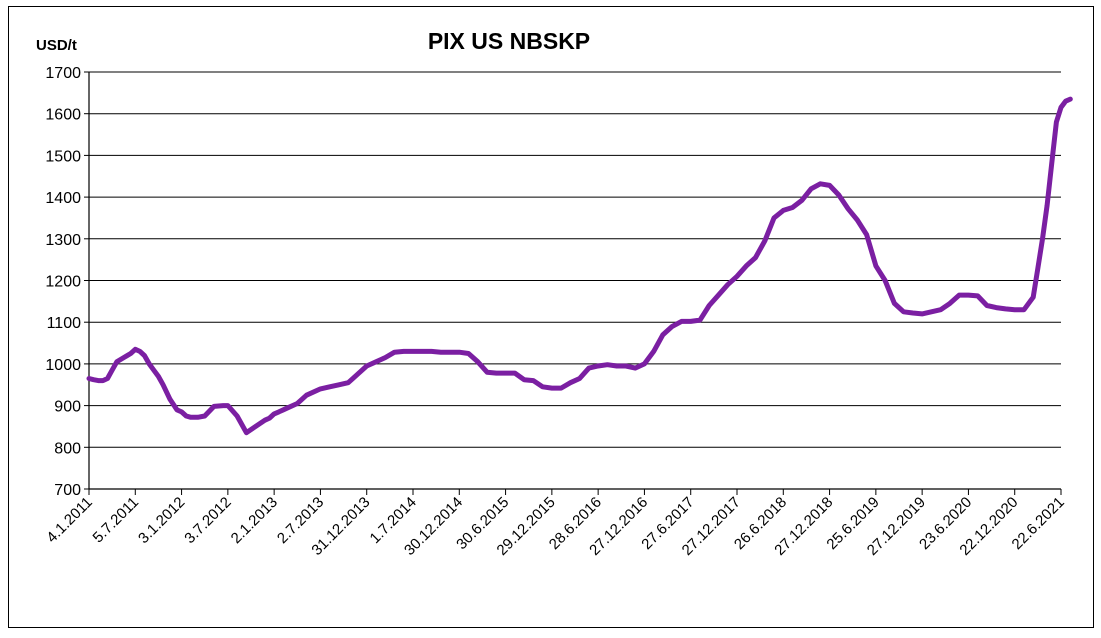 This screenshot has height=638, width=1101. I want to click on x-tick-label: 4.1.2011, so click(69, 520).